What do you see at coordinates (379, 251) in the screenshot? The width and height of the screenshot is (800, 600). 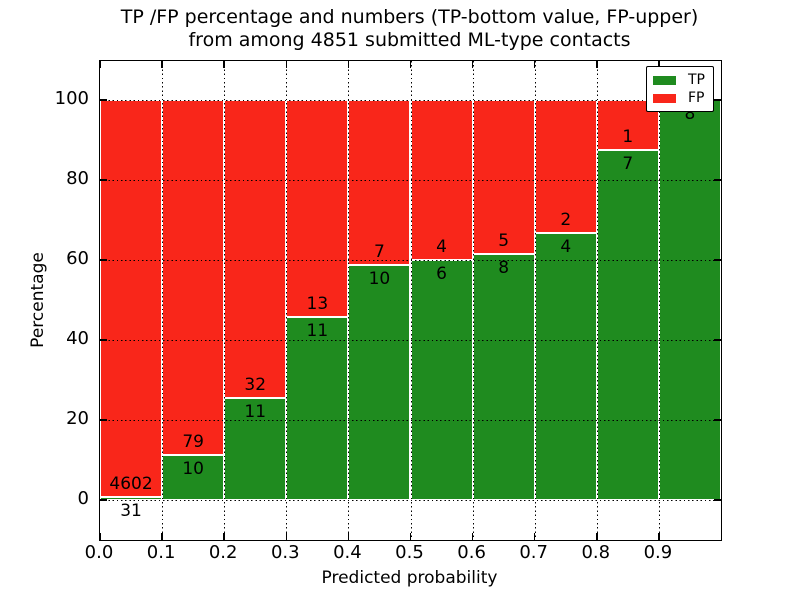 I see `bar-label-fp: 7` at bounding box center [379, 251].